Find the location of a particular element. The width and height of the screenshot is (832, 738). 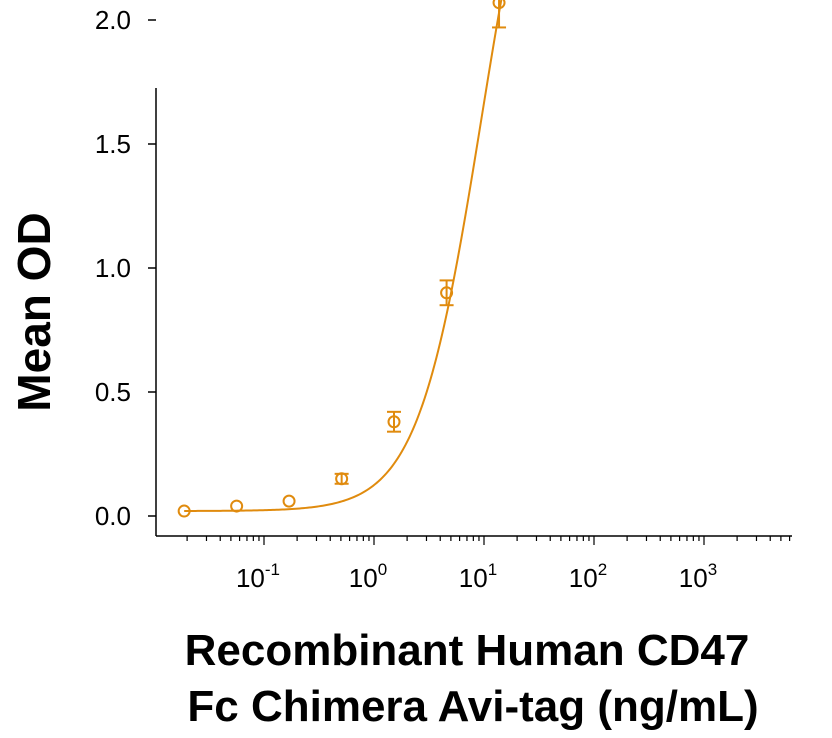

x-tick-label: 10¹ is located at coordinates (478, 576).